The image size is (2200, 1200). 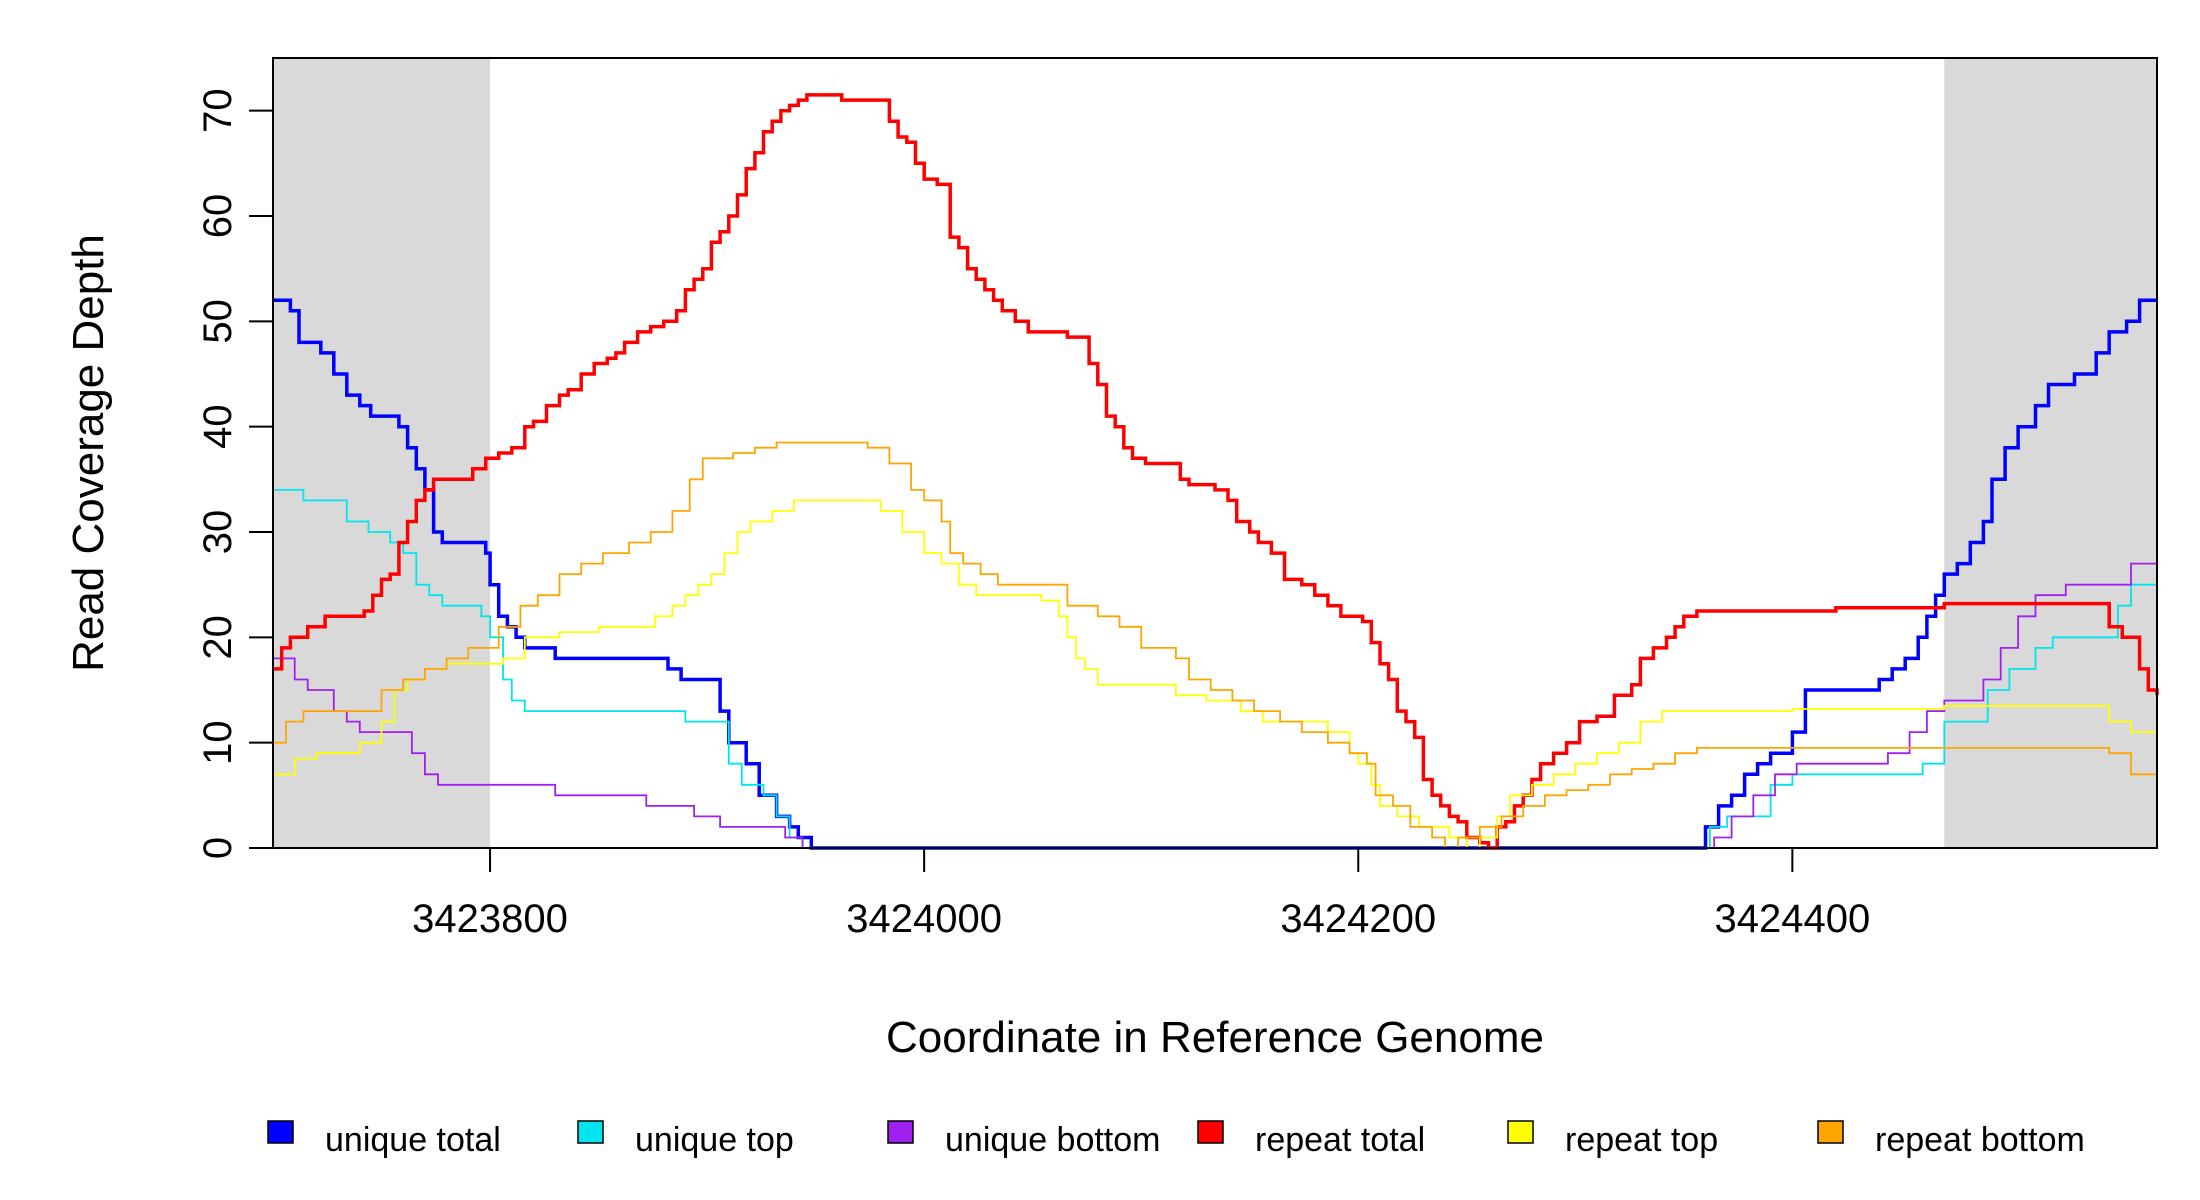 What do you see at coordinates (1792, 919) in the screenshot?
I see `x-tick-label: 3424400` at bounding box center [1792, 919].